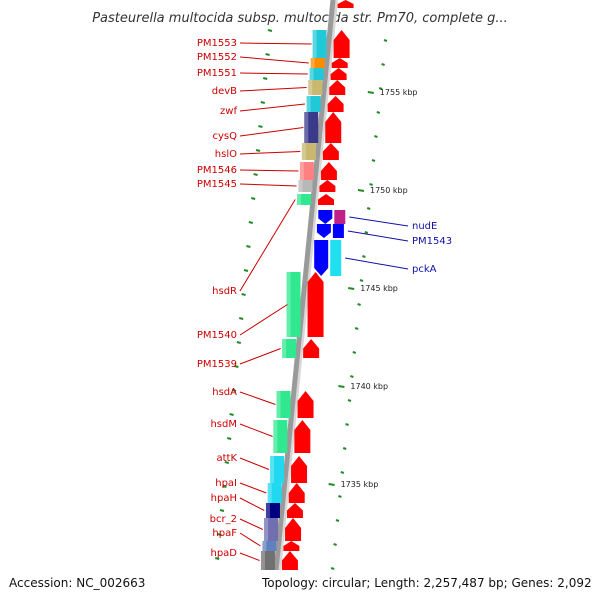 This screenshot has height=600, width=600. Describe the element at coordinates (249, 556) in the screenshot. I see `gene-leader-hpaD` at that location.